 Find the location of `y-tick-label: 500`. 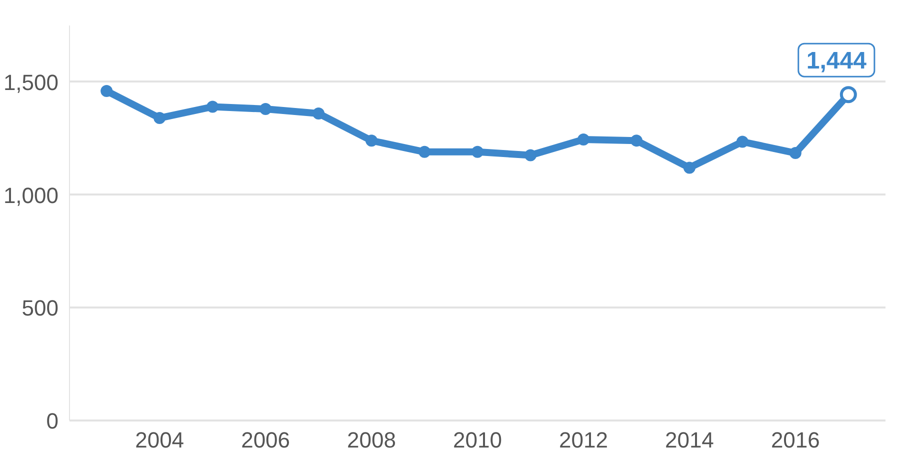

y-tick-label: 500 is located at coordinates (40, 308).